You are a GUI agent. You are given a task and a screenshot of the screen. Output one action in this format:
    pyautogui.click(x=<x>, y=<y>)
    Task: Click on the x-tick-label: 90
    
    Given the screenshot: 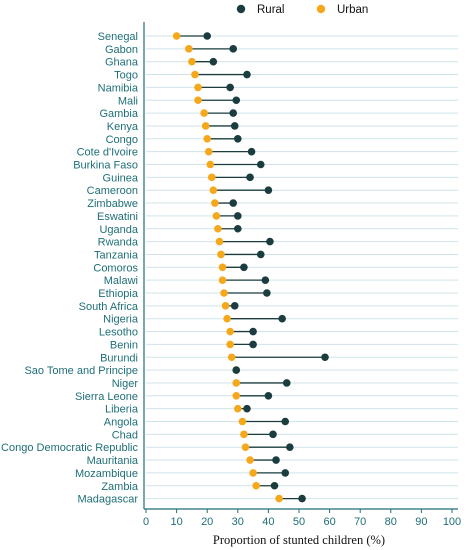 What is the action you would take?
    pyautogui.click(x=421, y=522)
    